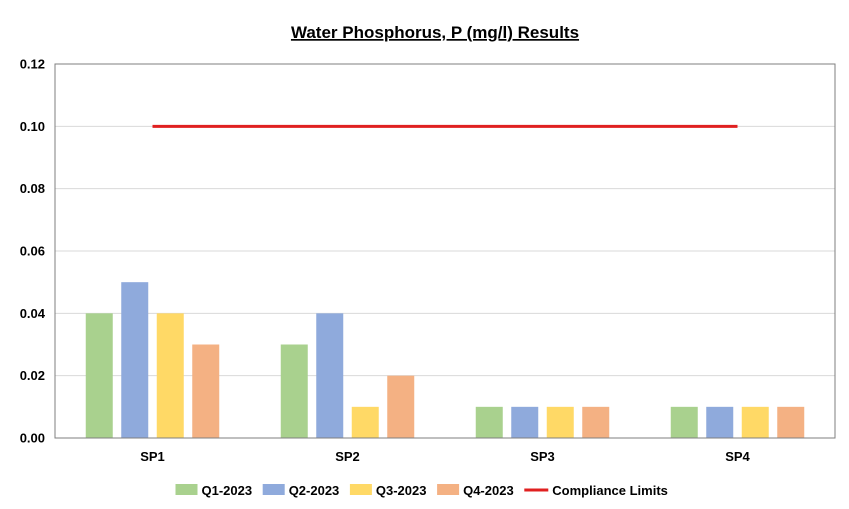  Describe the element at coordinates (99, 375) in the screenshot. I see `bar-sp1-q1-2023` at that location.